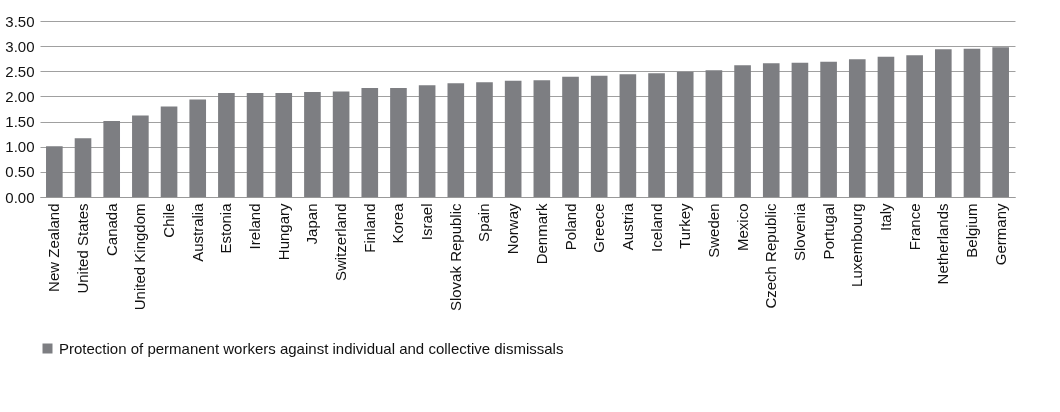  Describe the element at coordinates (312, 224) in the screenshot. I see `x-tick-label: Japan` at that location.